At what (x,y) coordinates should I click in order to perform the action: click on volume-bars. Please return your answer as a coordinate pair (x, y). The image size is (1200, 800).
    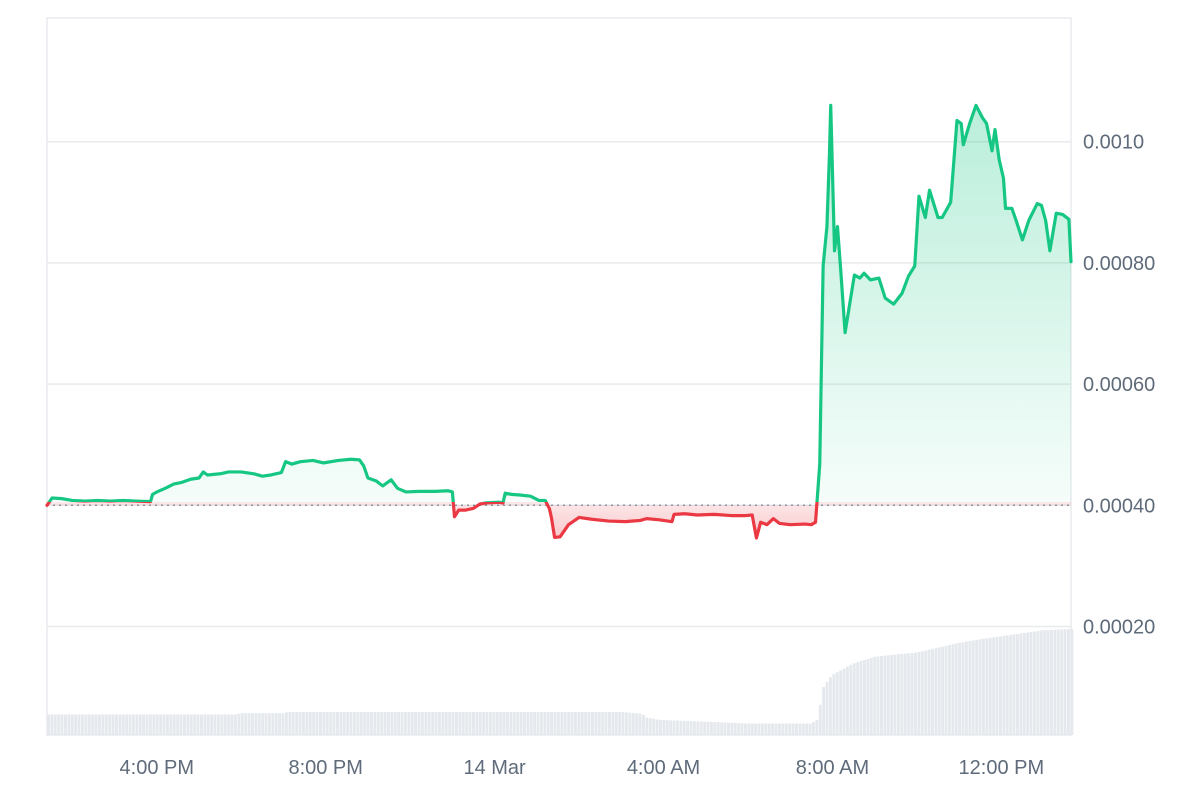
    Looking at the image, I should click on (560, 681).